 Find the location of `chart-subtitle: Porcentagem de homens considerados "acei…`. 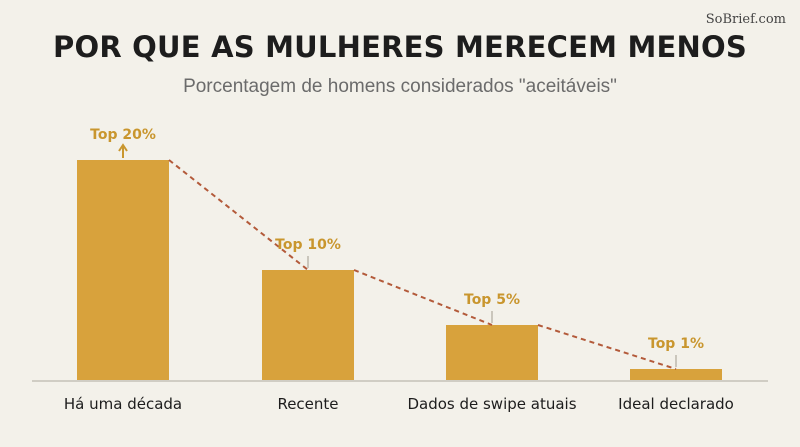

chart-subtitle: Porcentagem de homens considerados "acei… is located at coordinates (400, 86).